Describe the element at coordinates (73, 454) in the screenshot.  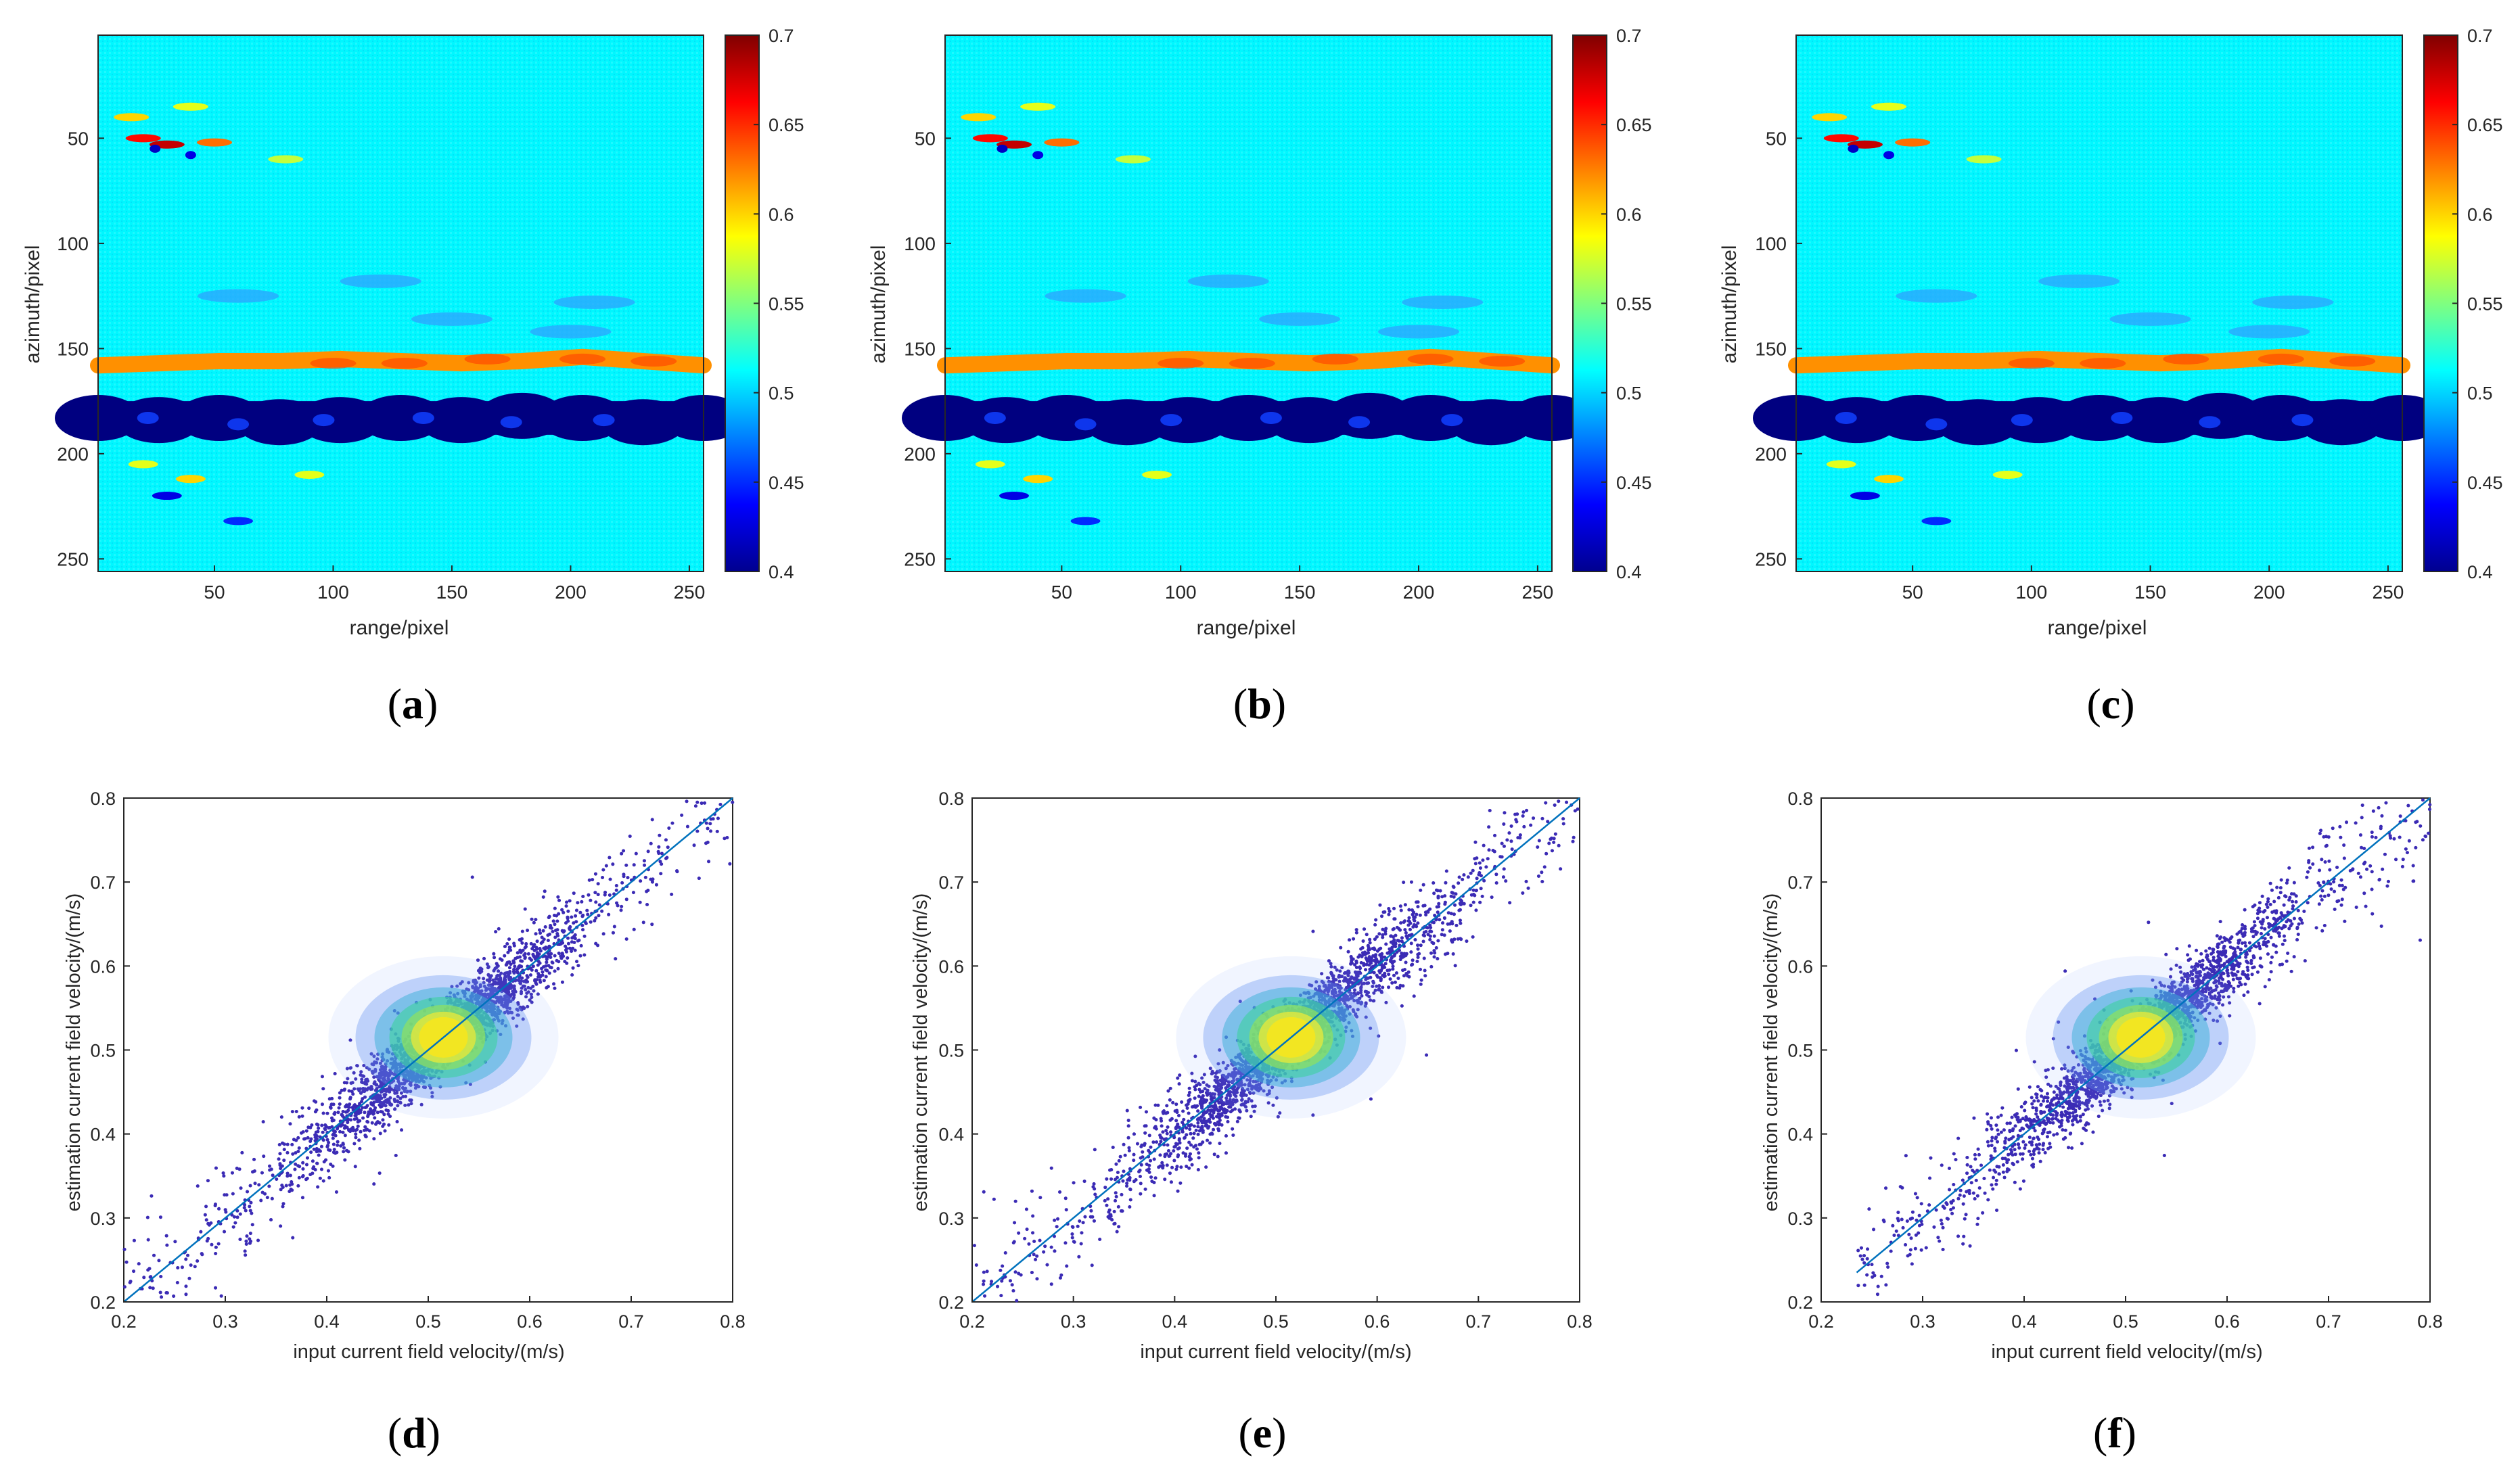
I see `y-tick-label-a-3: 200` at that location.